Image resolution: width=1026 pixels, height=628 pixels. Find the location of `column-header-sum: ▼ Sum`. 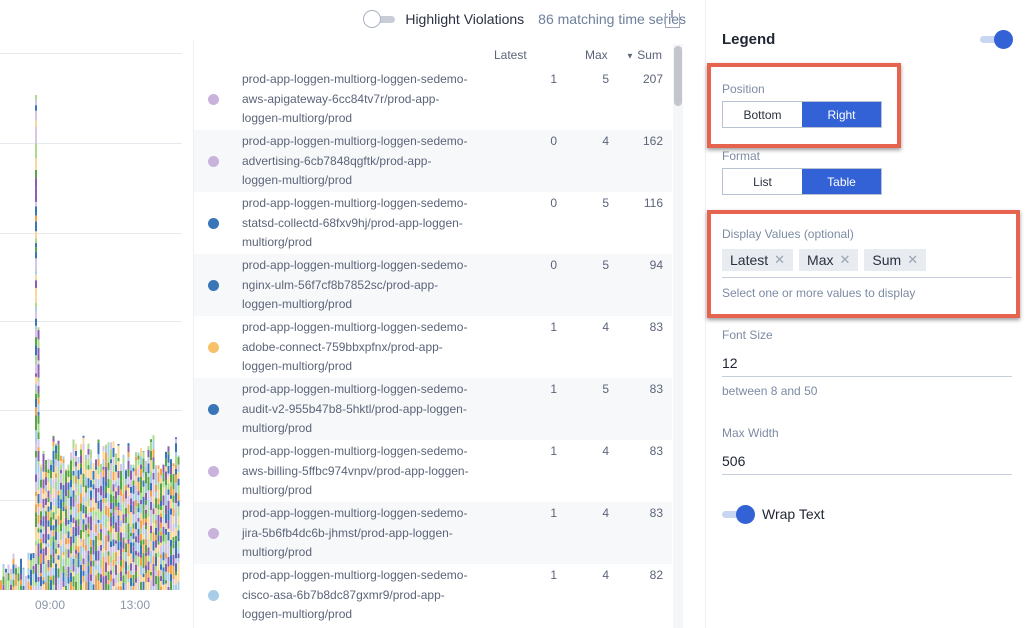

column-header-sum: ▼ Sum is located at coordinates (644, 55).